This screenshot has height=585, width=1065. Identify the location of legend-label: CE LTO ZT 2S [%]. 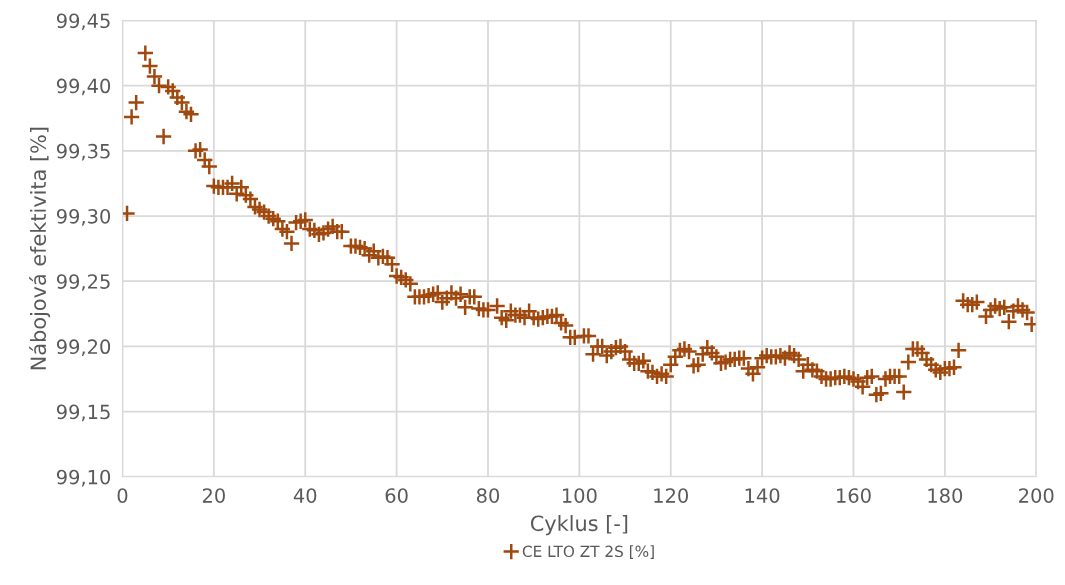
(588, 552).